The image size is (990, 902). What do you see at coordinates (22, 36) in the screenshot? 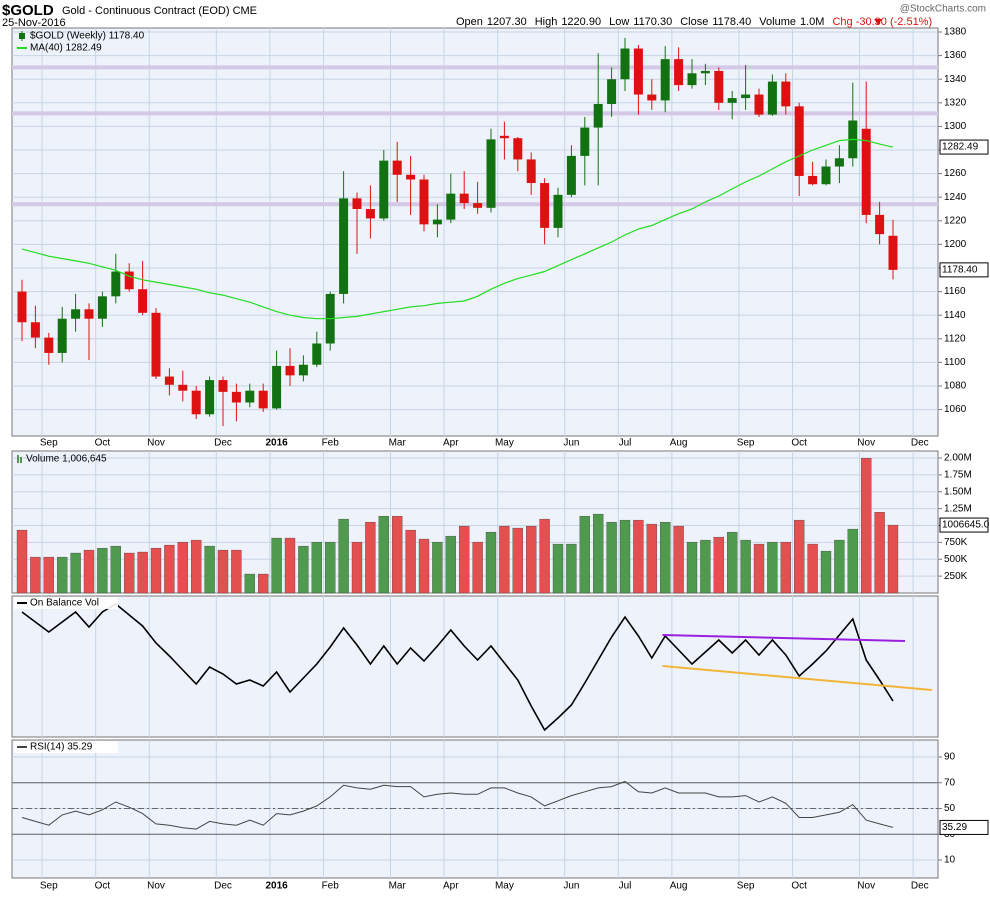
I see `legend-swatch` at bounding box center [22, 36].